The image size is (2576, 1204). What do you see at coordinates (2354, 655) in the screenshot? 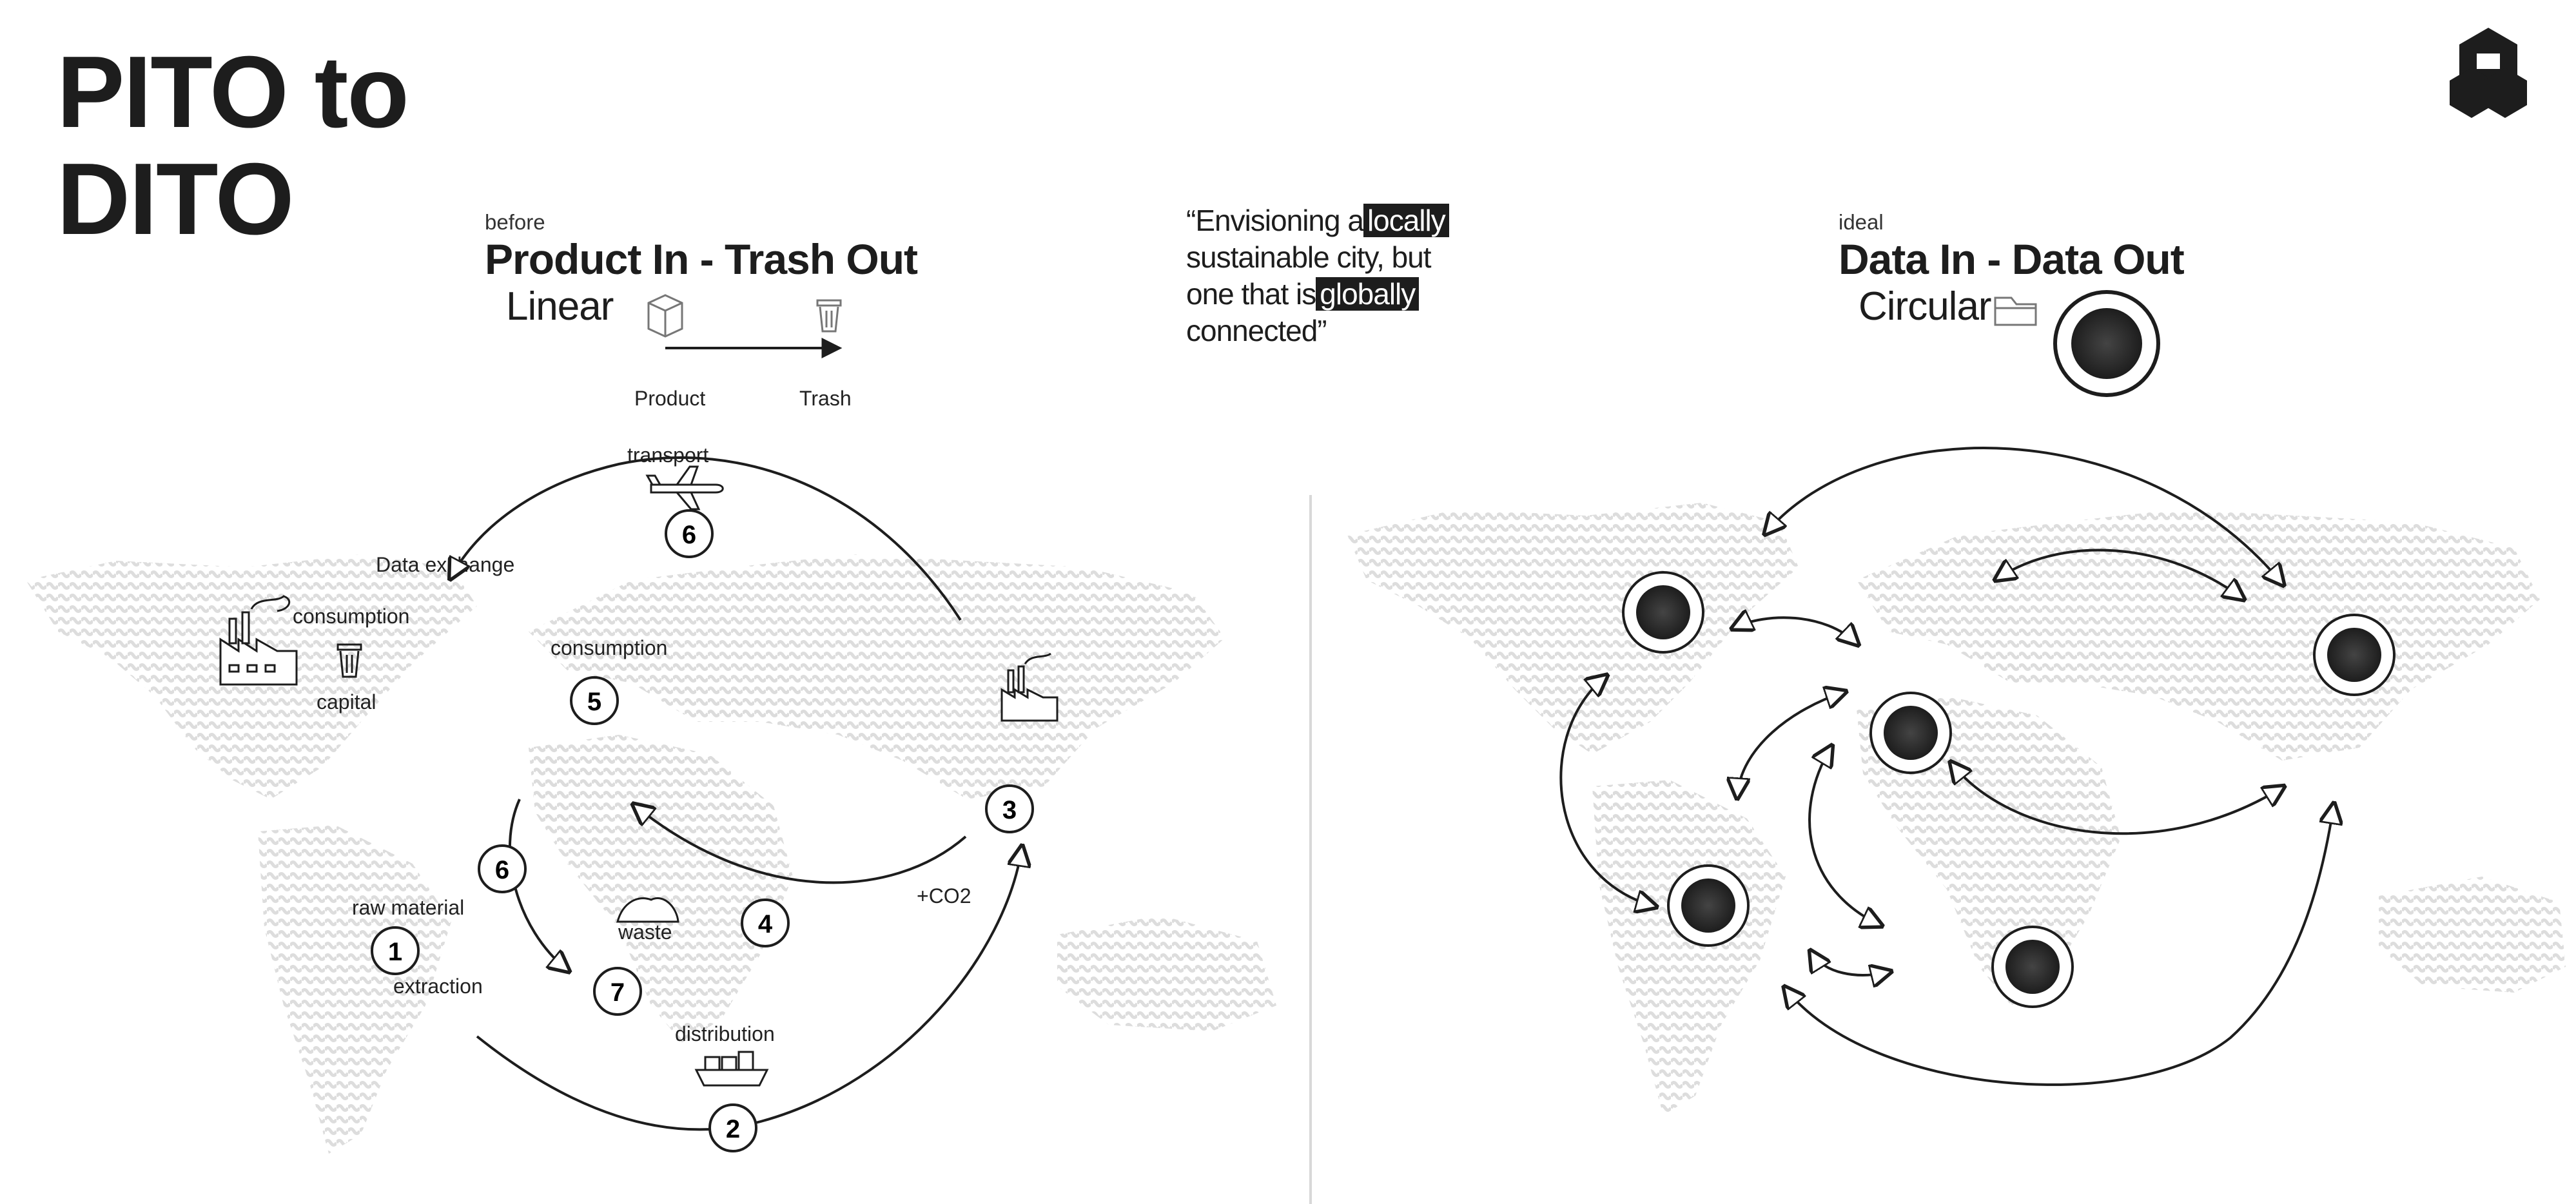
I see `hub-east-asia` at bounding box center [2354, 655].